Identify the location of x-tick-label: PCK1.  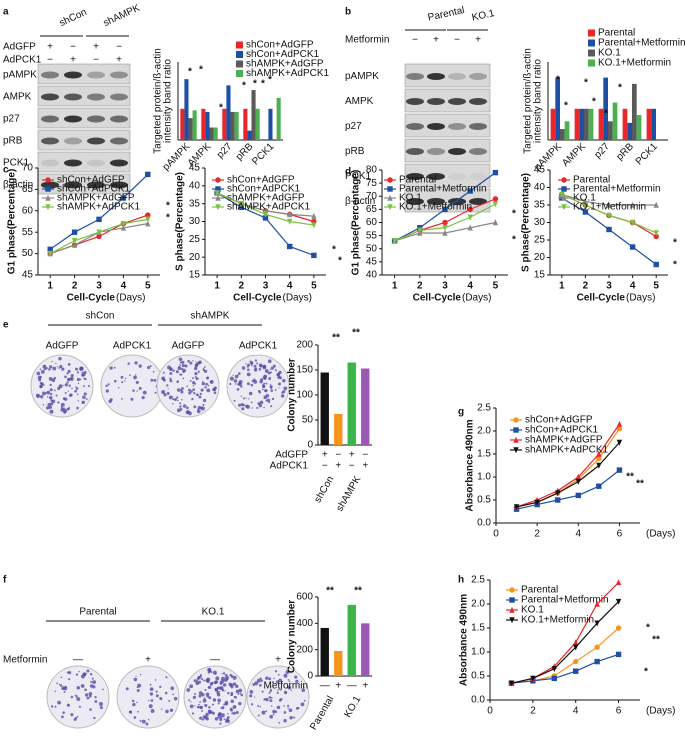
(263, 154).